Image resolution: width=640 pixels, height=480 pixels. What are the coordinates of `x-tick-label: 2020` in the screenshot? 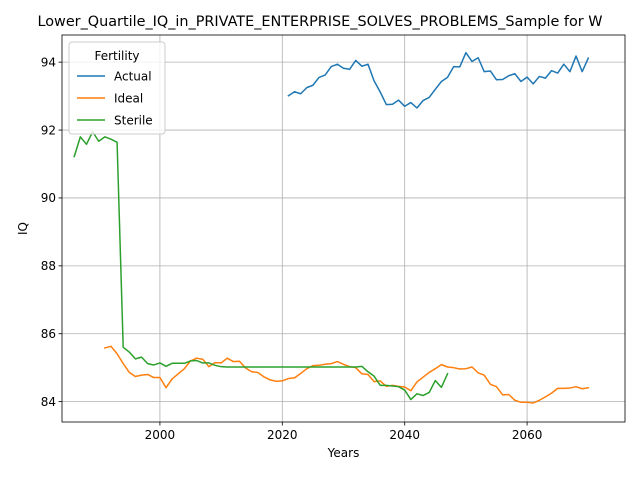 It's located at (282, 435).